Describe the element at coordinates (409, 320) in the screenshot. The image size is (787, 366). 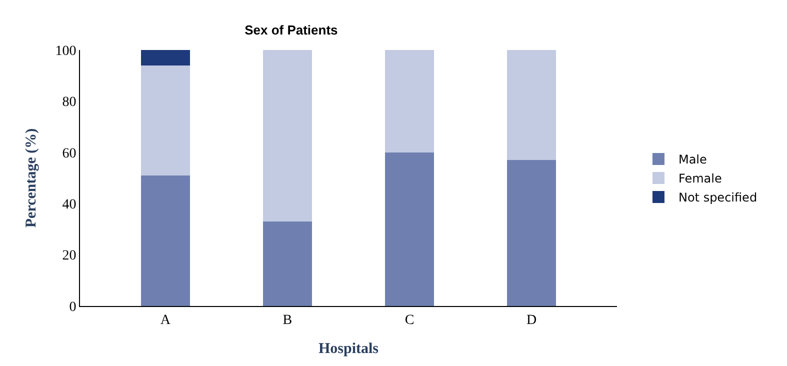
I see `x-tick-label: C` at that location.